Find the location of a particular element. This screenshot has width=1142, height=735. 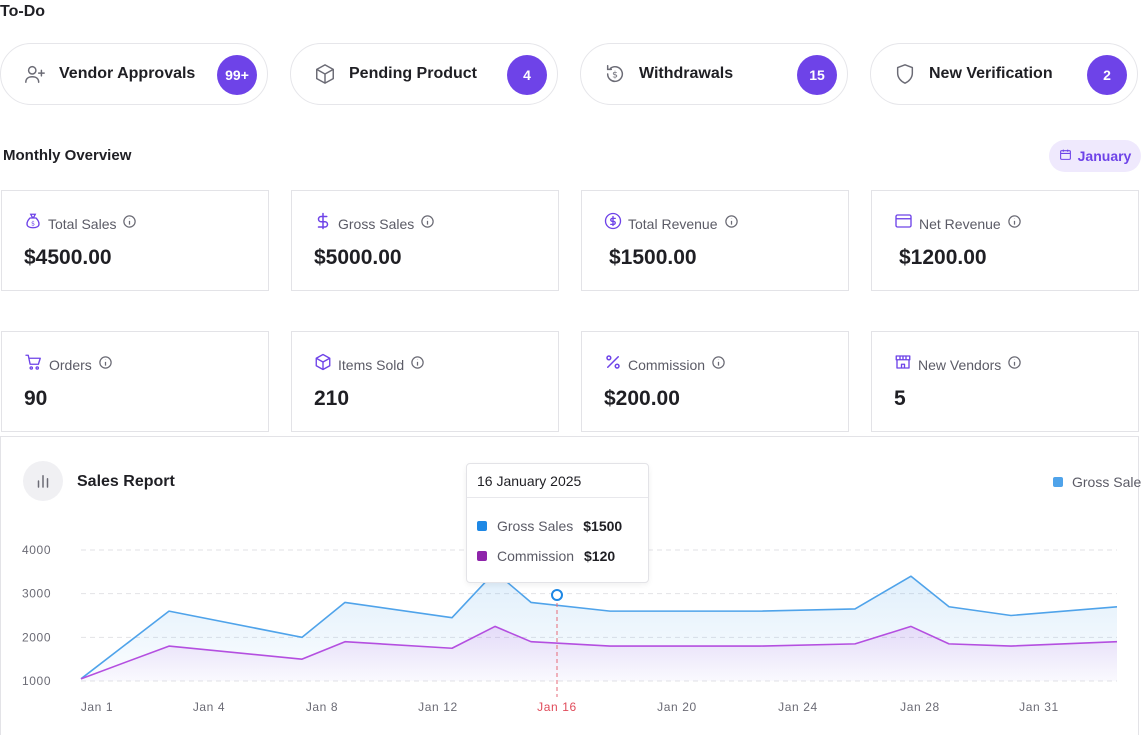

y-tick-label: 4000 is located at coordinates (36, 550).